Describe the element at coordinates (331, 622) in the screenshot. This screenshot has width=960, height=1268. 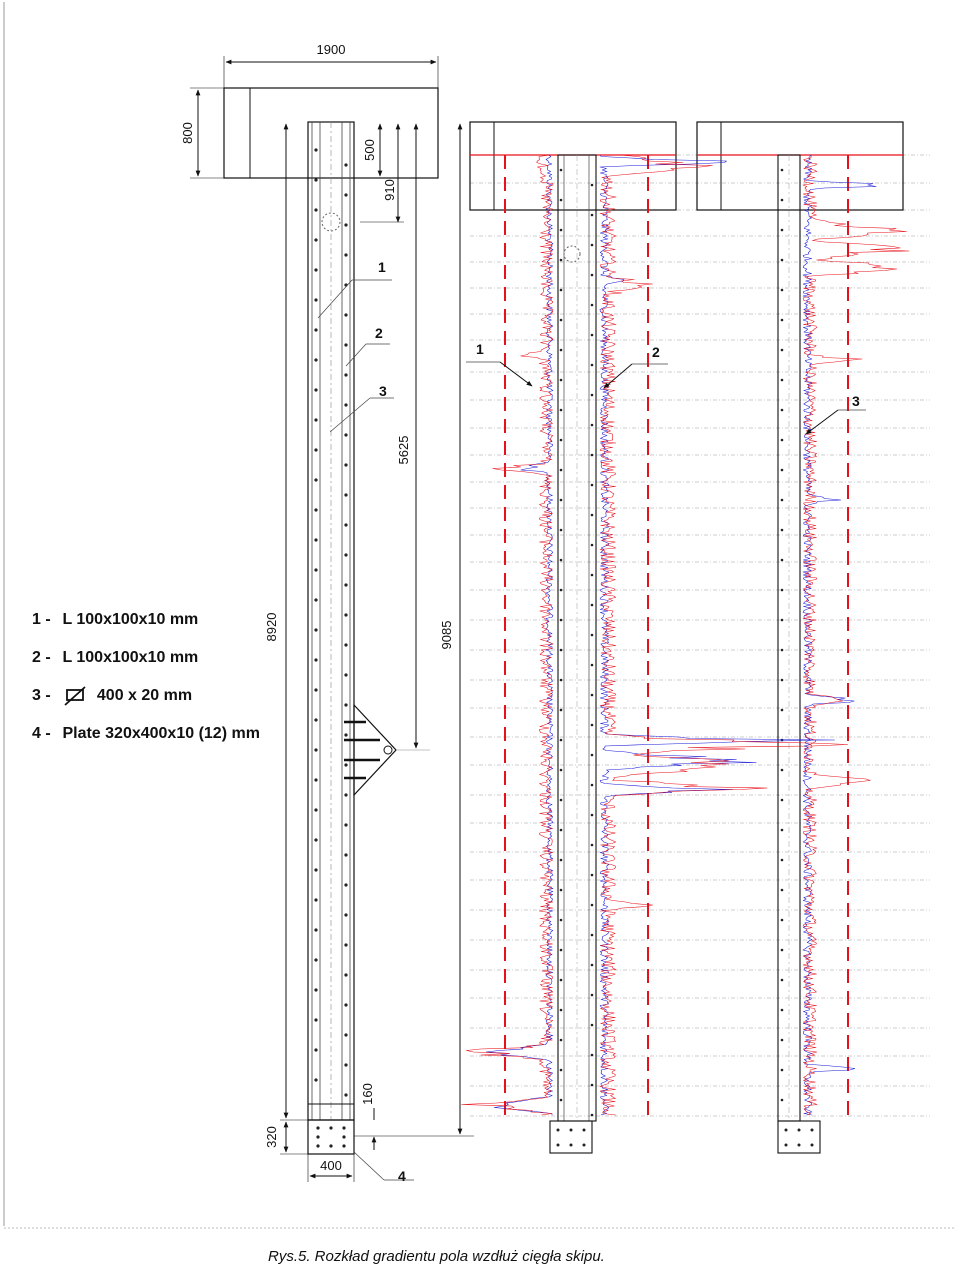
I see `bolt-holes` at that location.